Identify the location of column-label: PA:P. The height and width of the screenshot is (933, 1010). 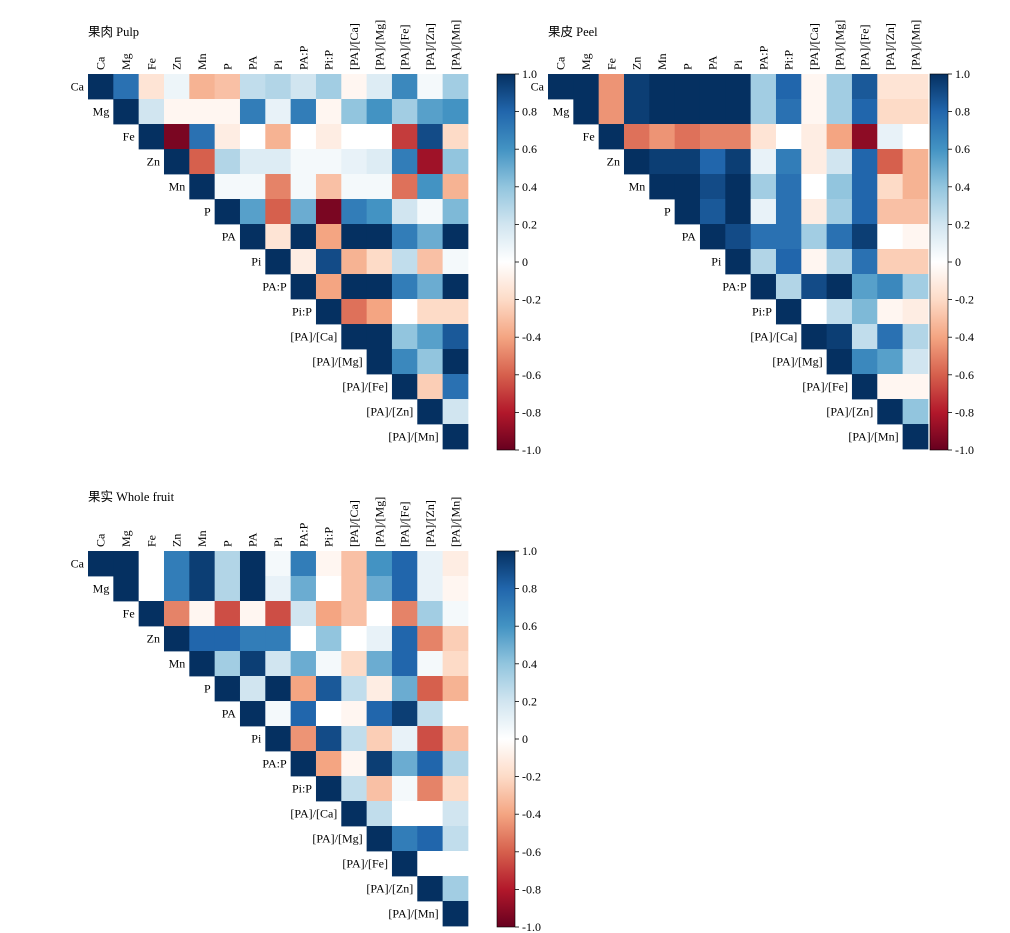
(303, 534).